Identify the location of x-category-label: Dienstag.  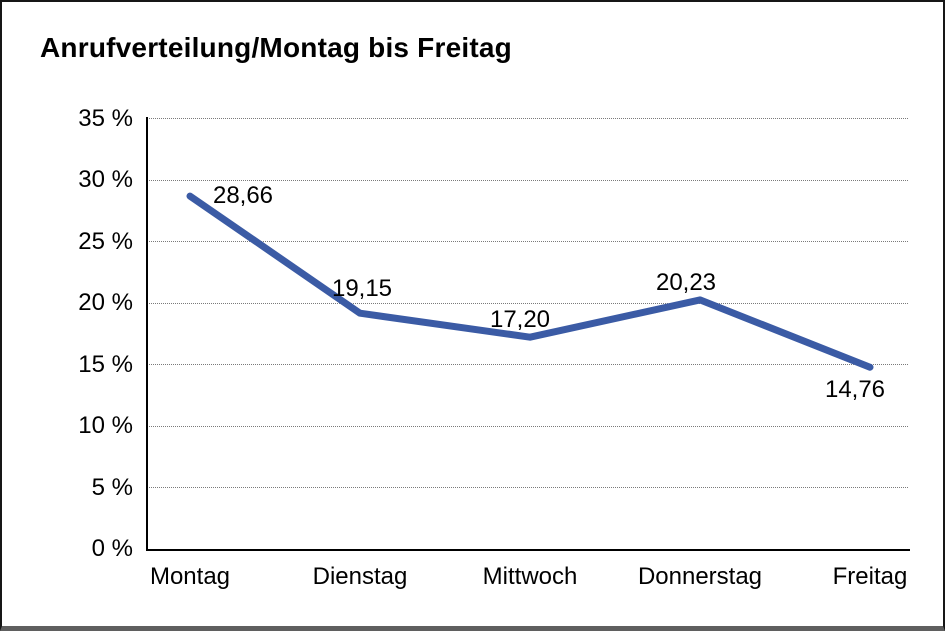
(360, 576).